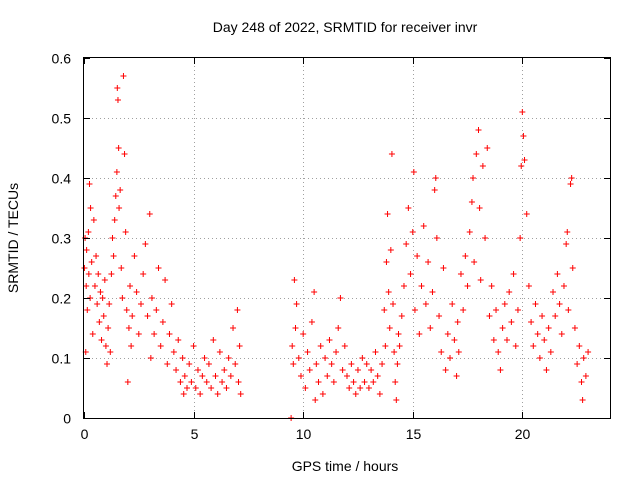 The height and width of the screenshot is (480, 640). Describe the element at coordinates (195, 434) in the screenshot. I see `x-tick-label: 5` at that location.